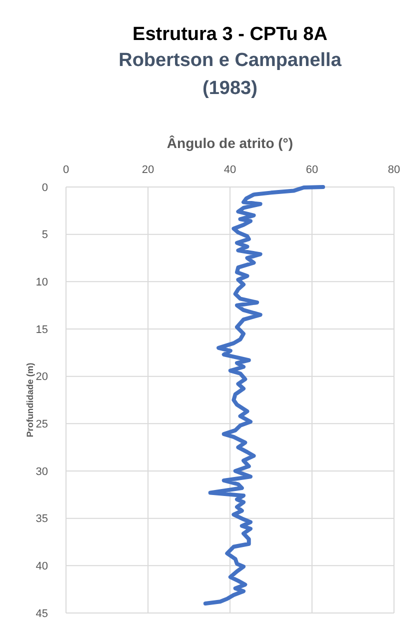 The width and height of the screenshot is (408, 634). I want to click on y-tick-label: 20, so click(42, 377).